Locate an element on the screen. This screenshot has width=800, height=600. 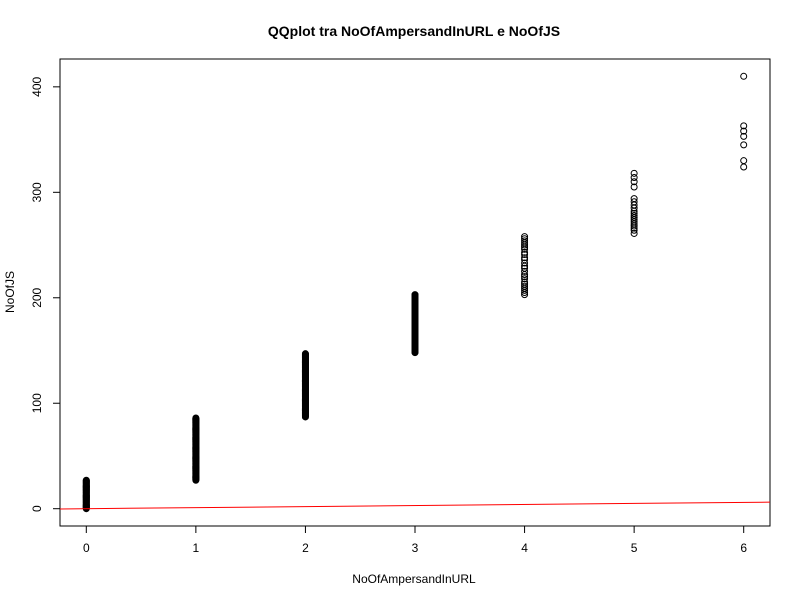
reference-line-segment is located at coordinates (415, 505).